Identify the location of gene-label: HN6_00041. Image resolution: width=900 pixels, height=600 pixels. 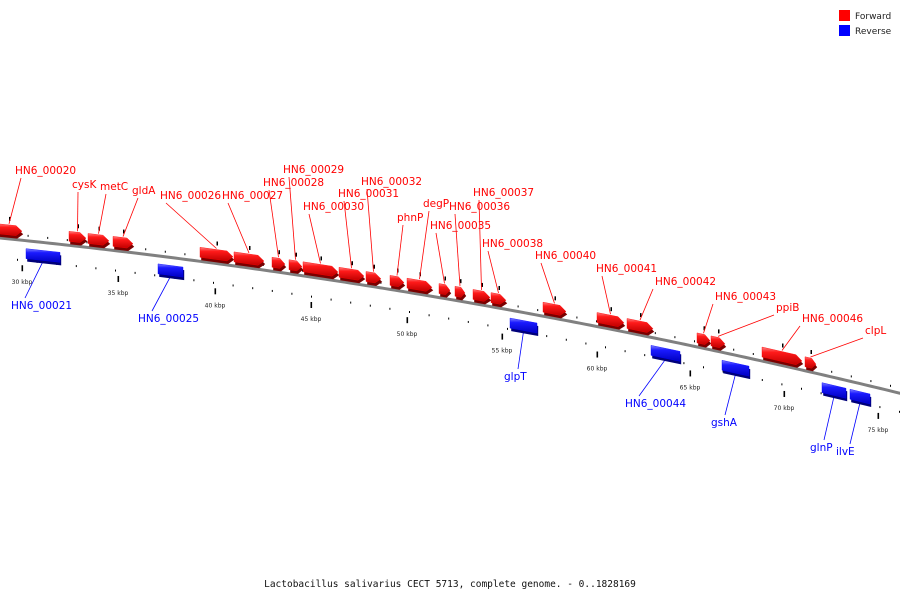
(626, 269).